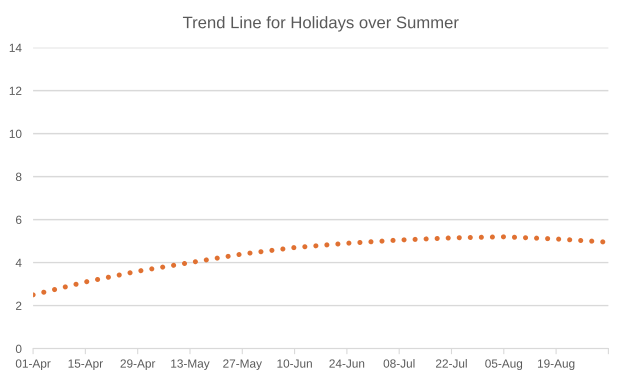 Image resolution: width=624 pixels, height=381 pixels. I want to click on x-tick-label: 05-Aug, so click(503, 364).